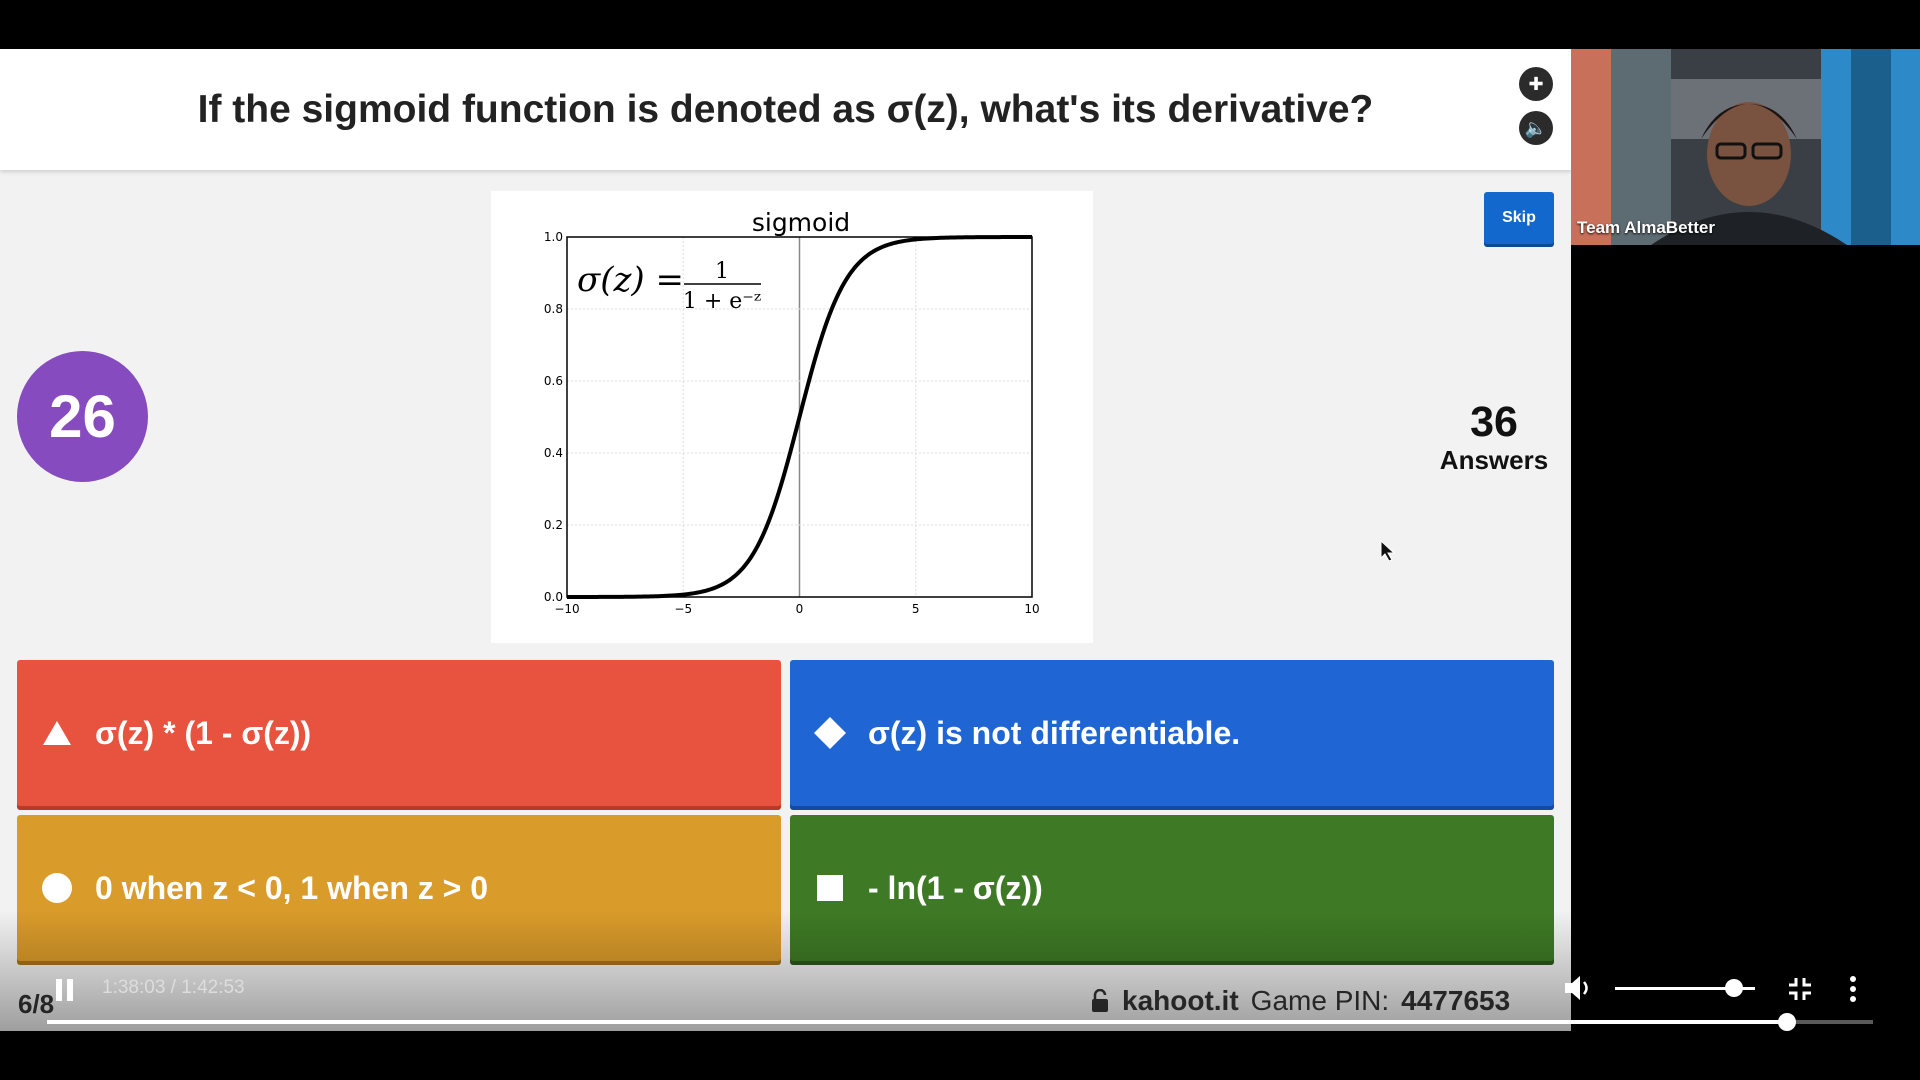 This screenshot has height=1080, width=1920. Describe the element at coordinates (1100, 1000) in the screenshot. I see `lock-icon` at that location.